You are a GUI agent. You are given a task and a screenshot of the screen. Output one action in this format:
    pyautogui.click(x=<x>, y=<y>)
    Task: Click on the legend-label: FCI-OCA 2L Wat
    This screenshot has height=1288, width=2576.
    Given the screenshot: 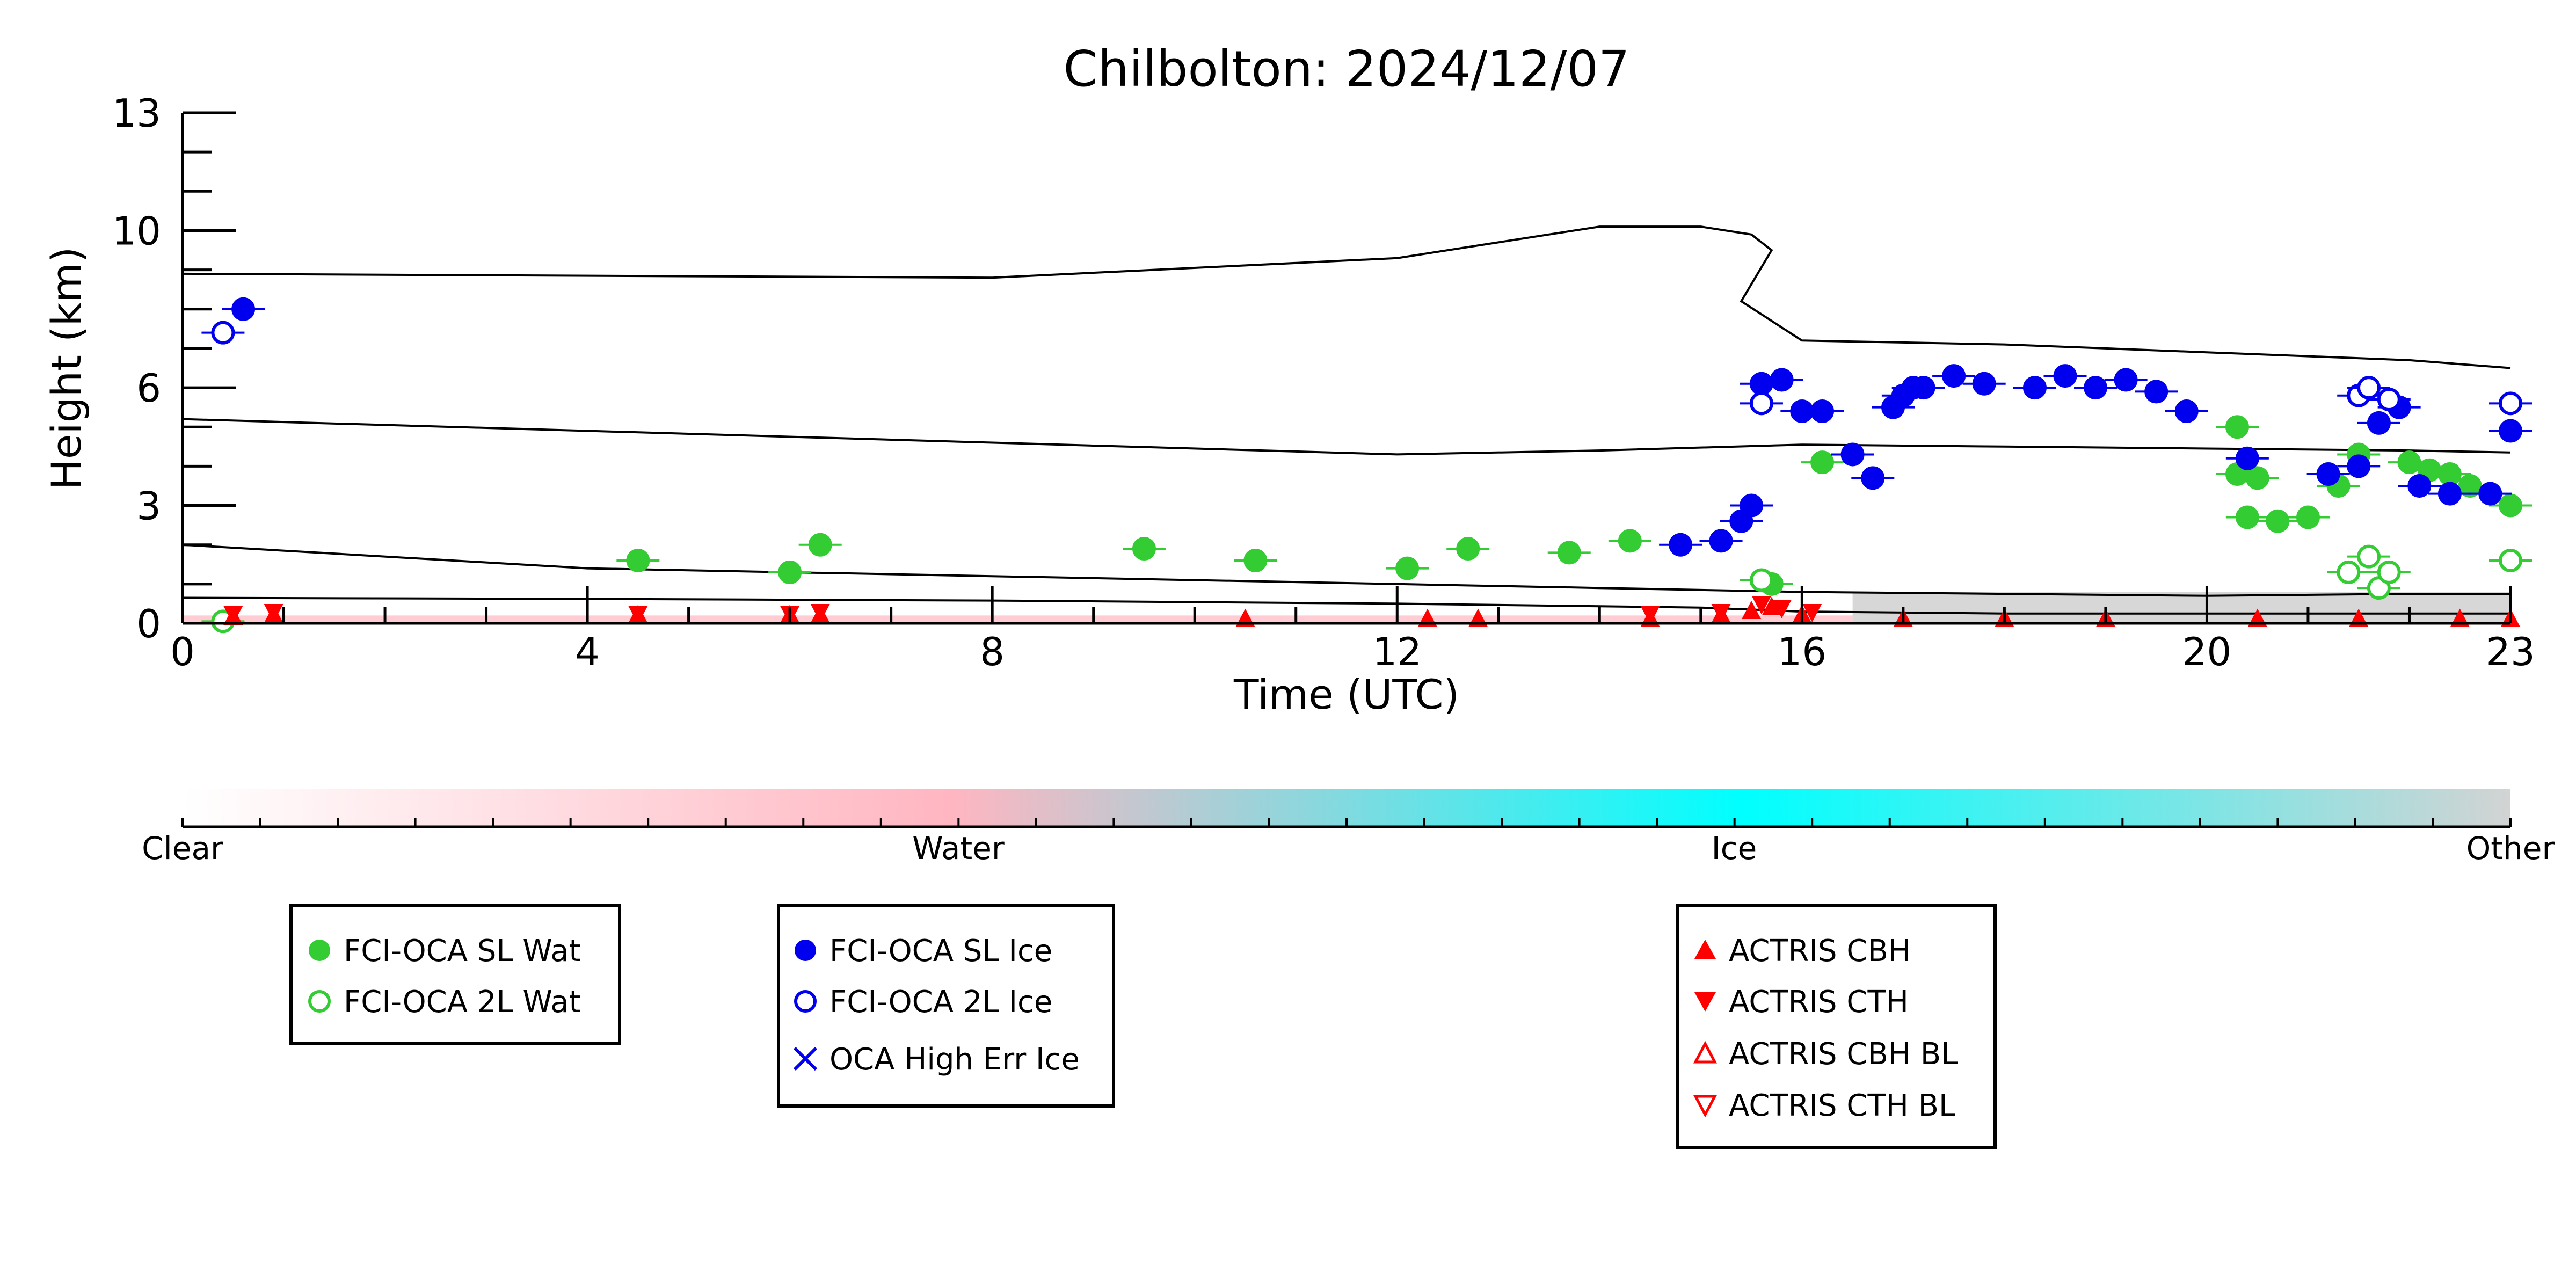 What is the action you would take?
    pyautogui.click(x=462, y=1002)
    